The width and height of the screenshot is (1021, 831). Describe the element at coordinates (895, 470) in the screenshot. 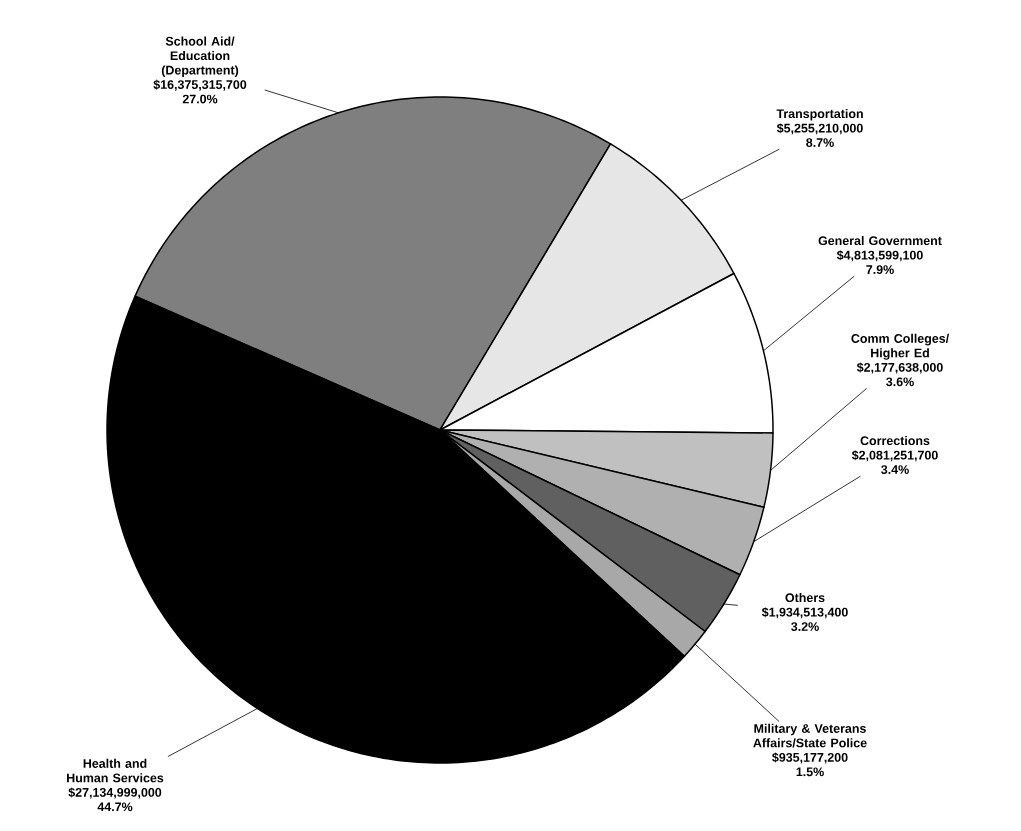

I see `text: 3.4%` at that location.